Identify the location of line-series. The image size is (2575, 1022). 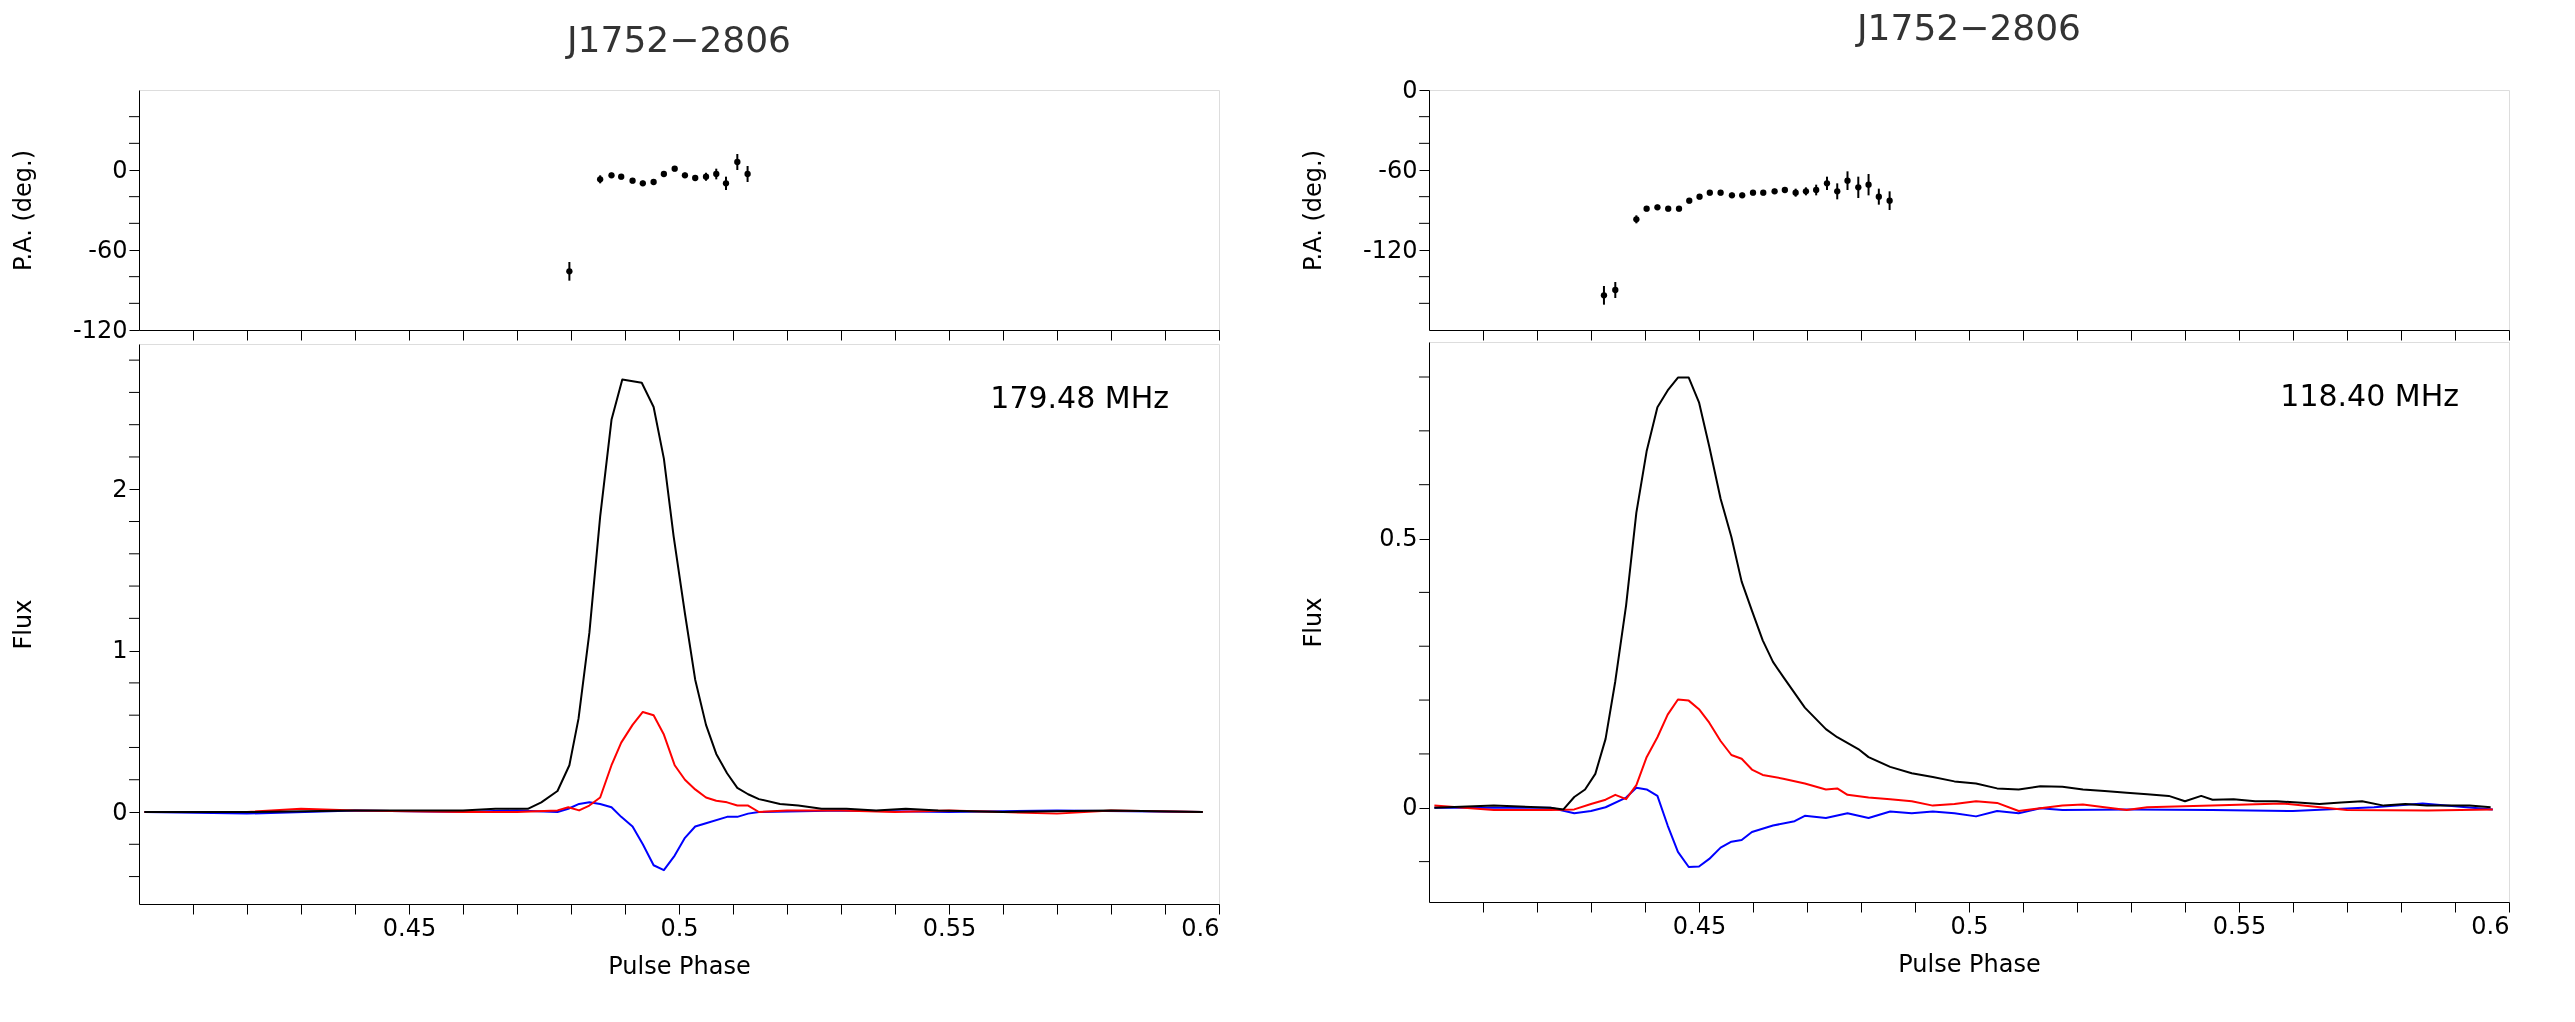
(1963, 755).